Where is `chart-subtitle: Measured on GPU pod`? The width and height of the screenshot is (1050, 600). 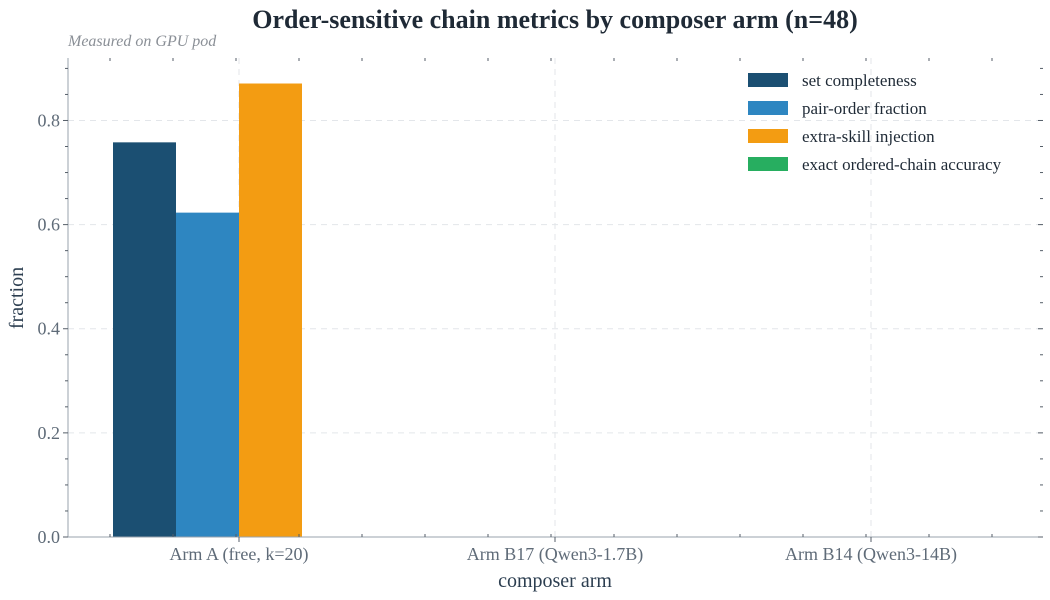 chart-subtitle: Measured on GPU pod is located at coordinates (142, 41).